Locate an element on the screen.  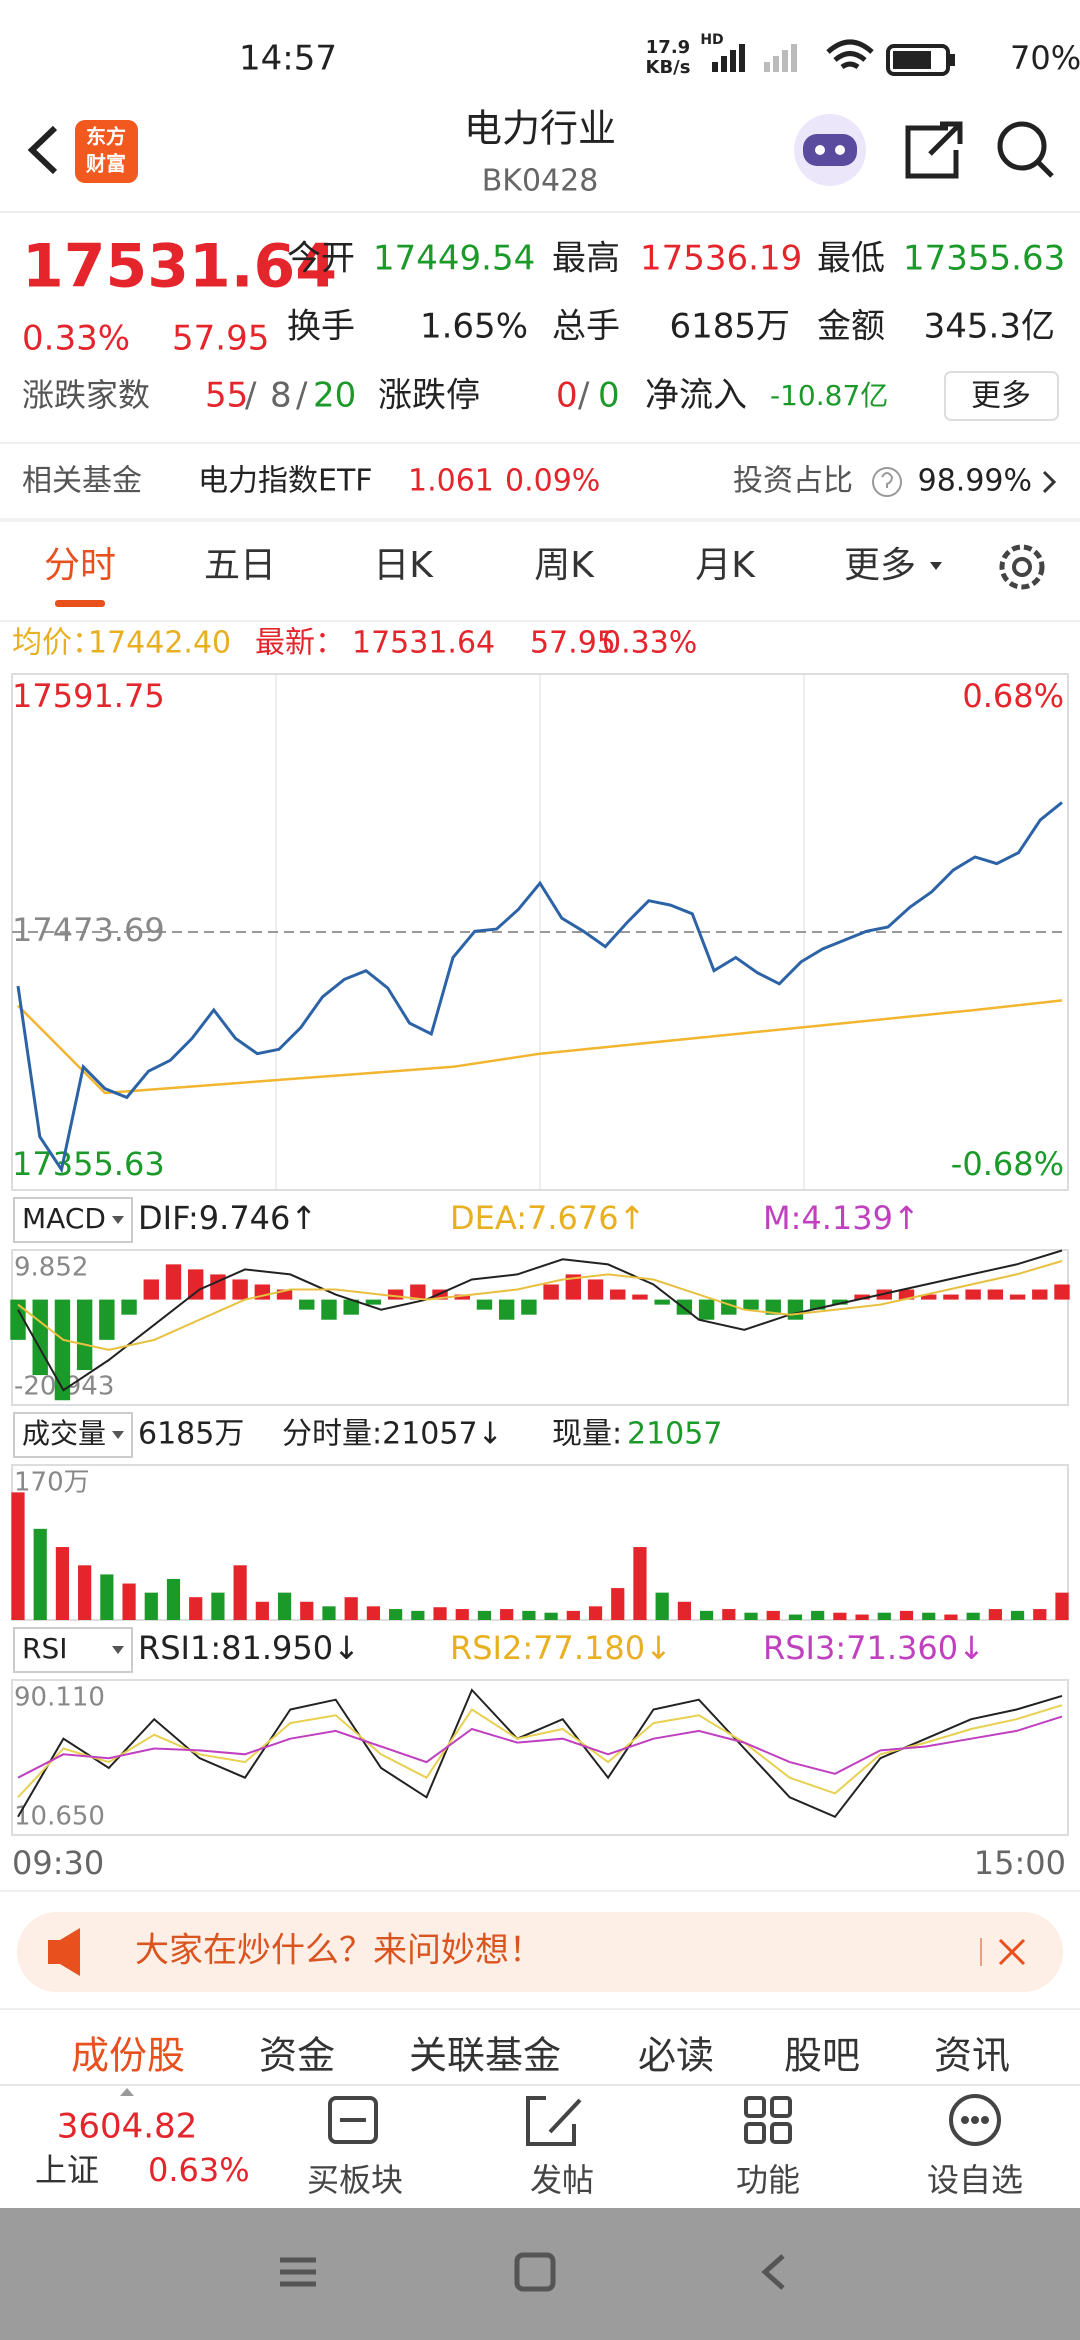
change-pct: 0.33% is located at coordinates (76, 339).